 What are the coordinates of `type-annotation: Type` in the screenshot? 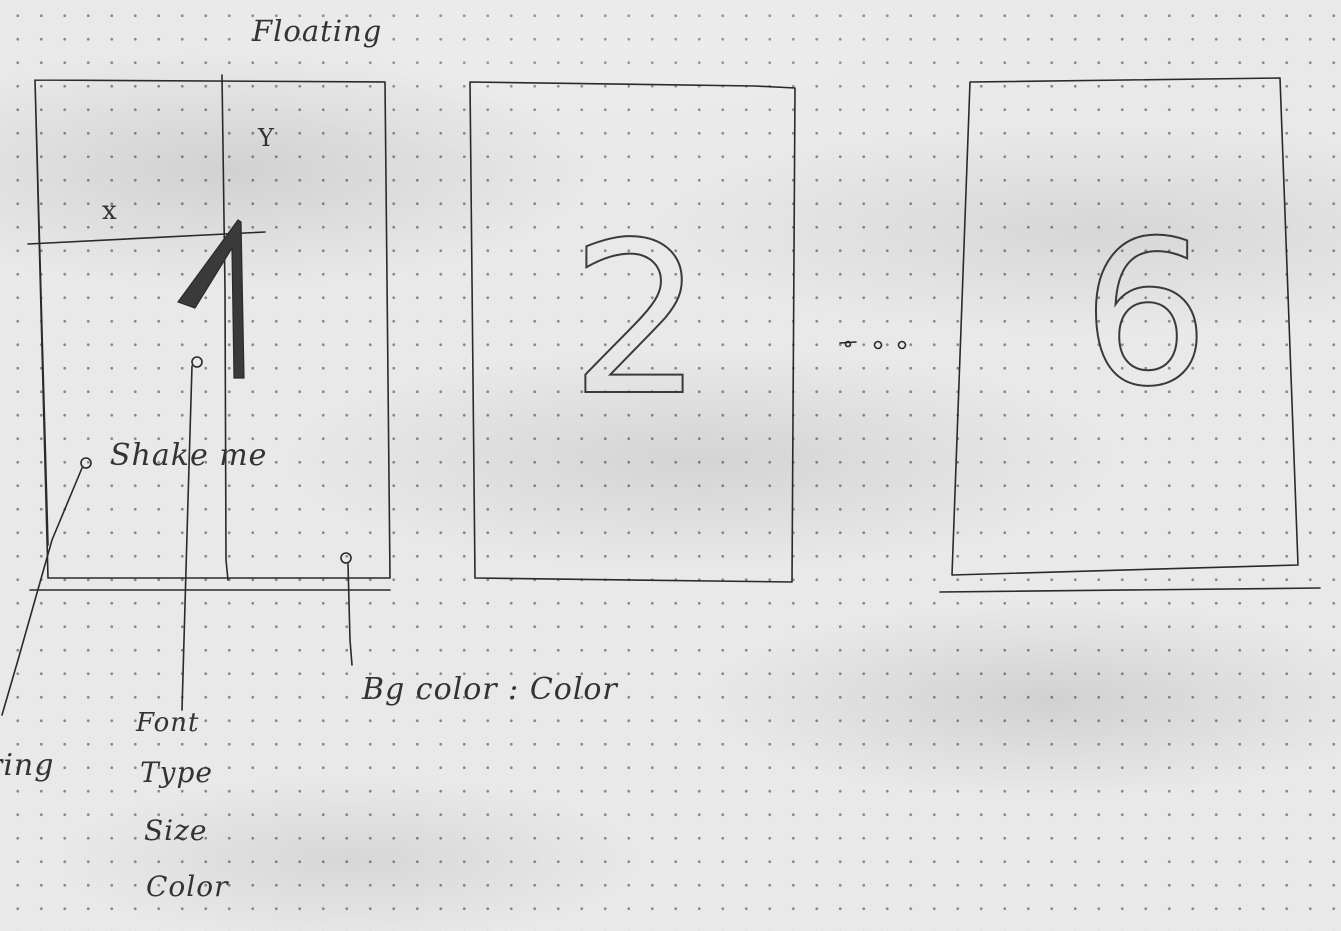 It's located at (176, 772).